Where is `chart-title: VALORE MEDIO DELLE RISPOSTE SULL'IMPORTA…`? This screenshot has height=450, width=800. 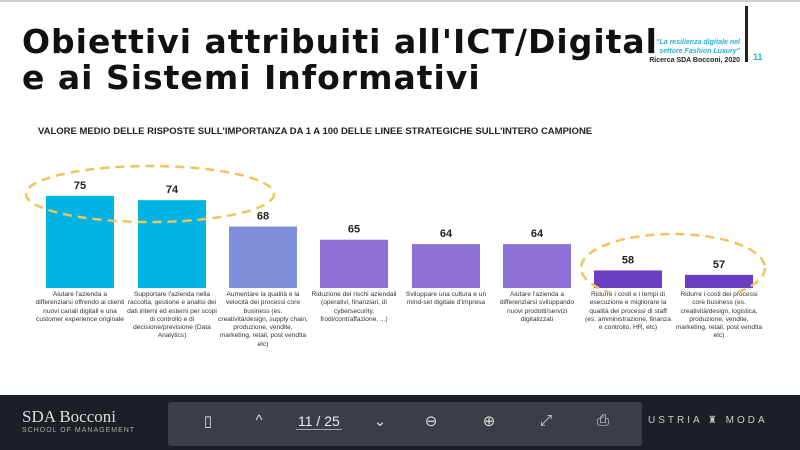
chart-title: VALORE MEDIO DELLE RISPOSTE SULL'IMPORTA… is located at coordinates (315, 131).